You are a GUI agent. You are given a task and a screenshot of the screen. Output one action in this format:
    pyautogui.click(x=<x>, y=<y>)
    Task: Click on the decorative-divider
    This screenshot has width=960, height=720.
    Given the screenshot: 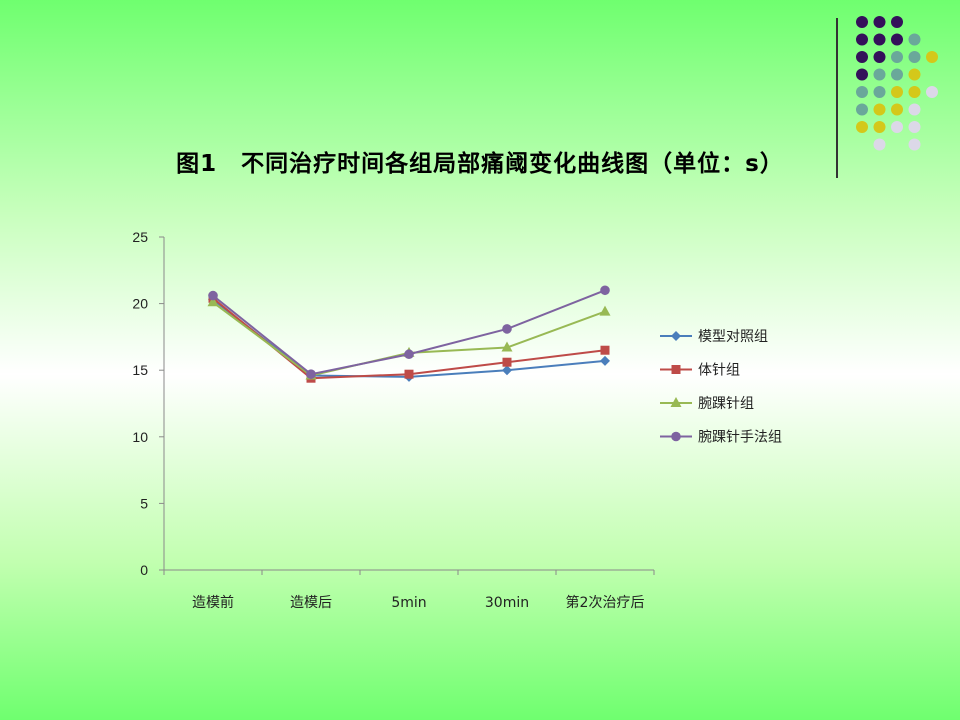 What is the action you would take?
    pyautogui.click(x=837, y=98)
    